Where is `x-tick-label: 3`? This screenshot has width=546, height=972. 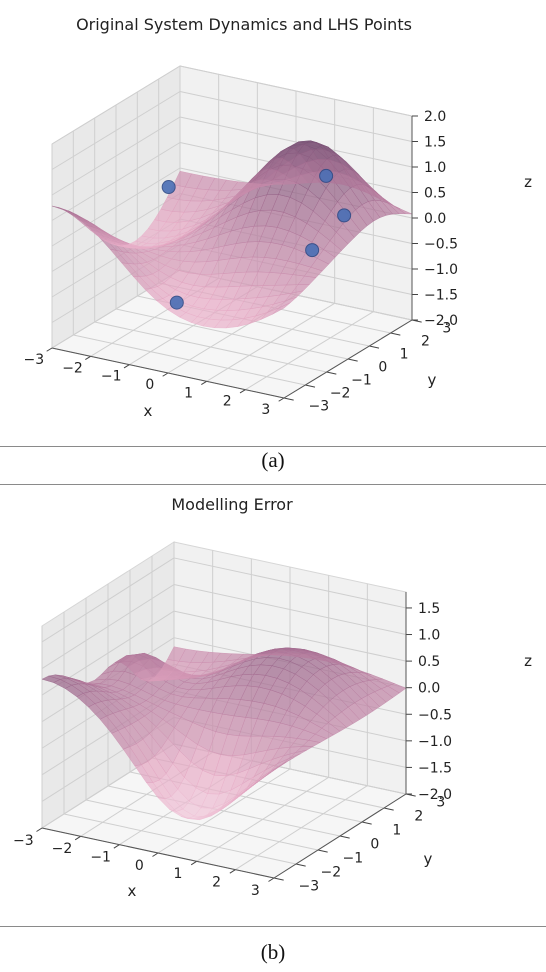
x-tick-label: 3 is located at coordinates (255, 891).